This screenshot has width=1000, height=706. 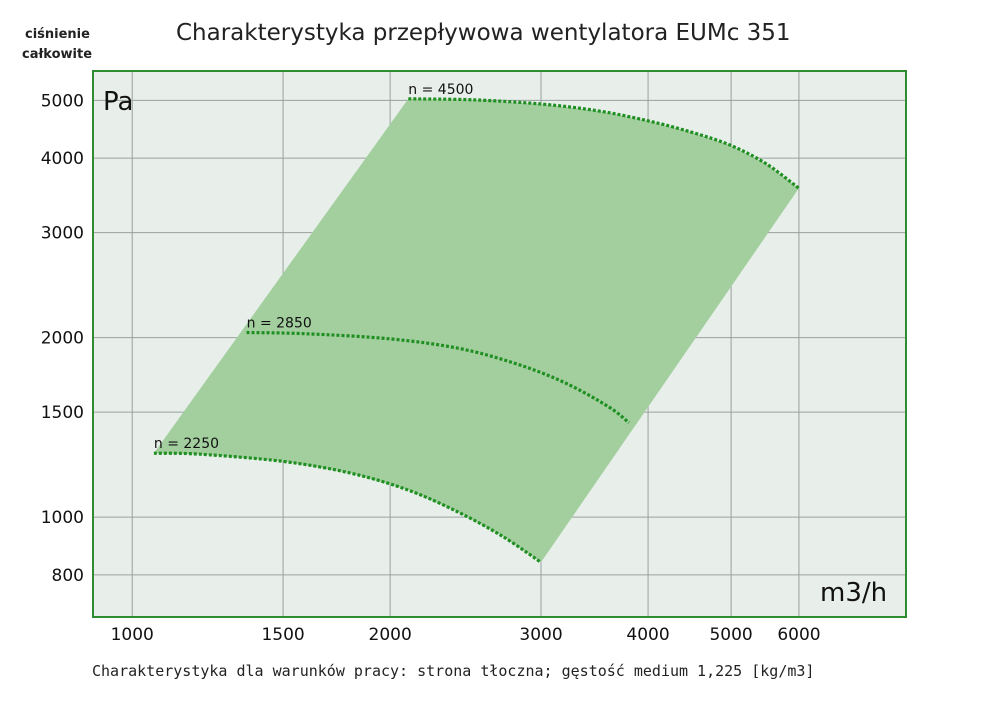 I want to click on y-tick-label: 2000, so click(x=62, y=339).